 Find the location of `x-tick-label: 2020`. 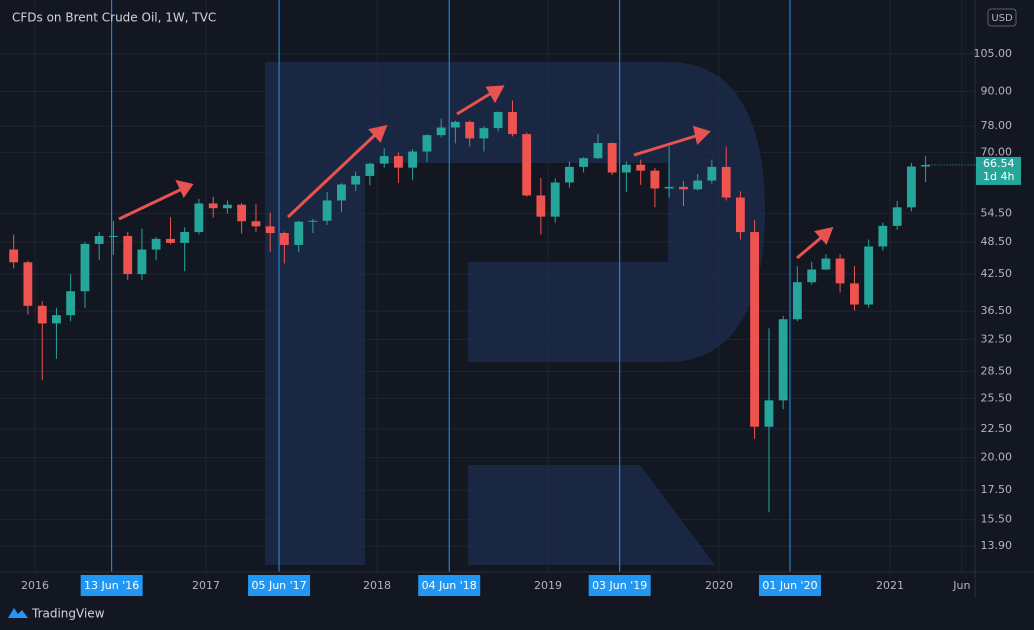

x-tick-label: 2020 is located at coordinates (719, 585).